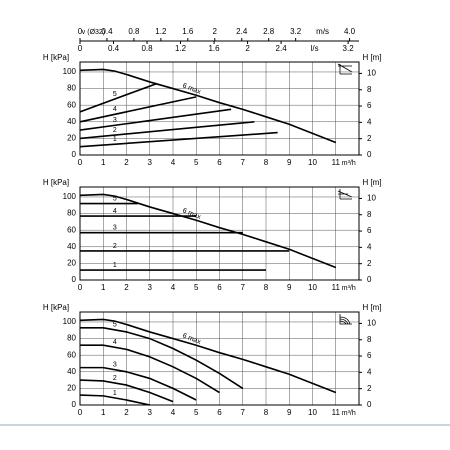  What do you see at coordinates (80, 48) in the screenshot?
I see `q-tick-label: 0` at bounding box center [80, 48].